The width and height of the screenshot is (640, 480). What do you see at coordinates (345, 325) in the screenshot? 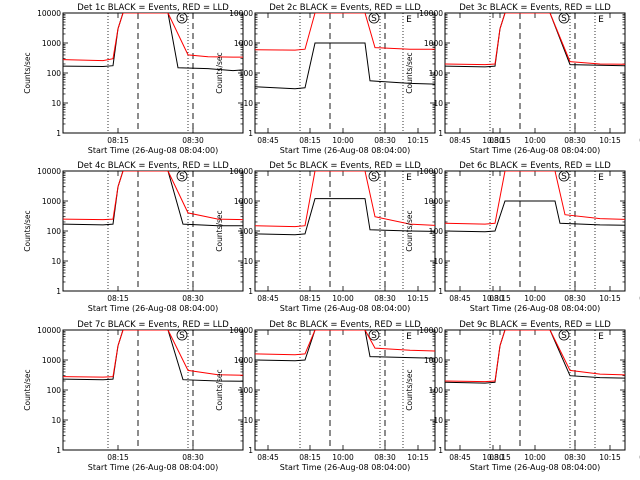
I see `panel-title: Det 8c BLACK = Events, RED = LLD` at bounding box center [345, 325].